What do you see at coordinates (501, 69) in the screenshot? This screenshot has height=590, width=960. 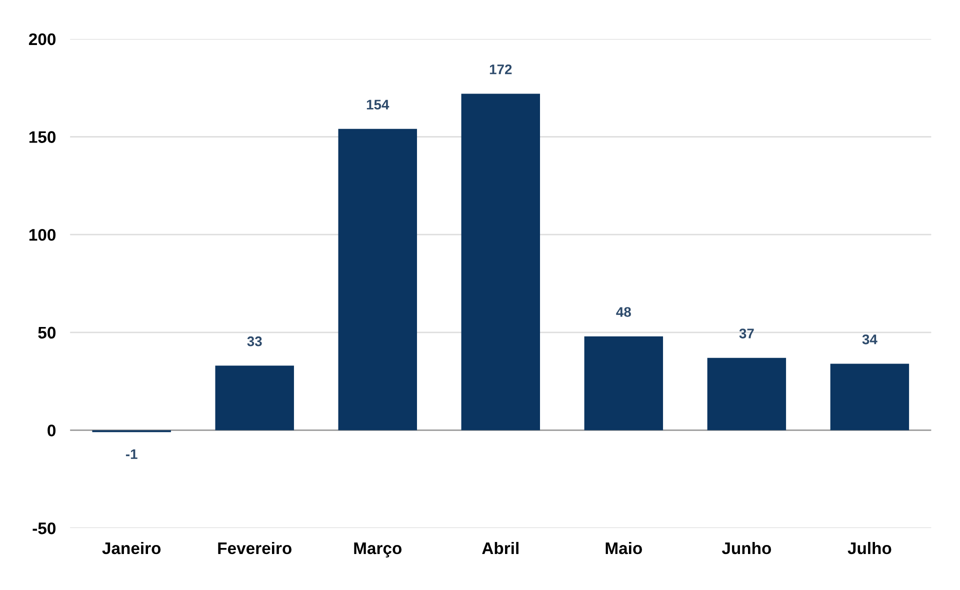 I see `data-label: 172` at bounding box center [501, 69].